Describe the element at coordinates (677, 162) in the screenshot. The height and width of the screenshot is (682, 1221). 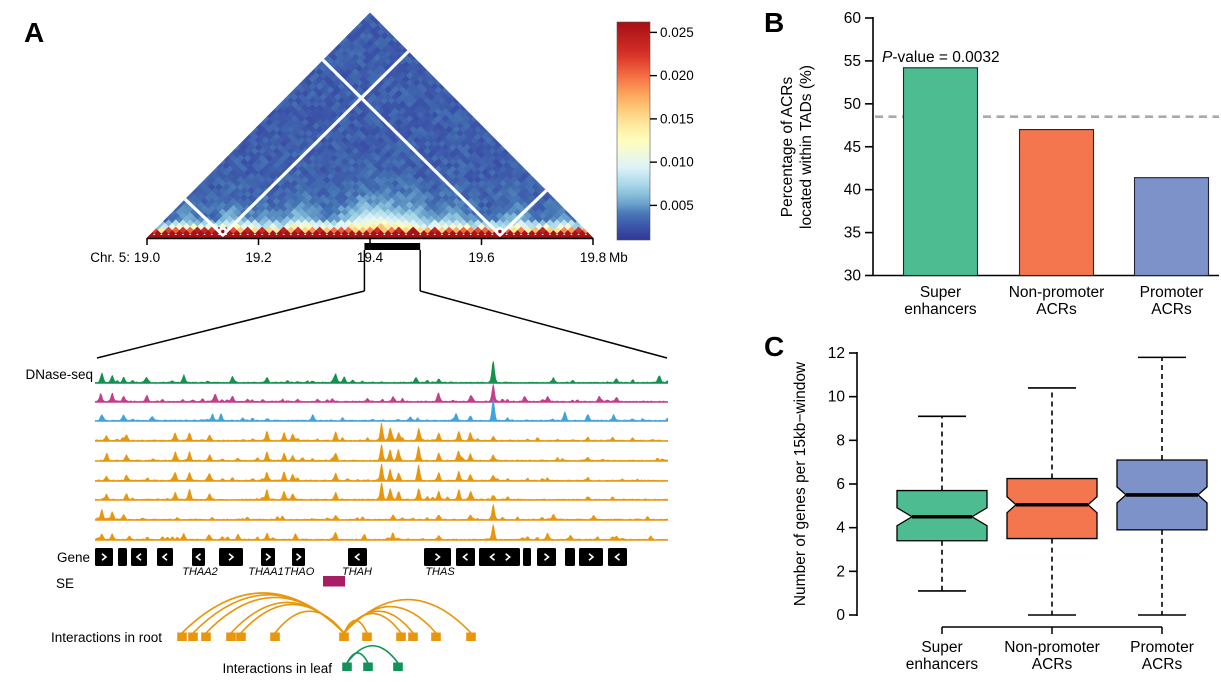
I see `colorbar-tick-label: 0.010` at that location.